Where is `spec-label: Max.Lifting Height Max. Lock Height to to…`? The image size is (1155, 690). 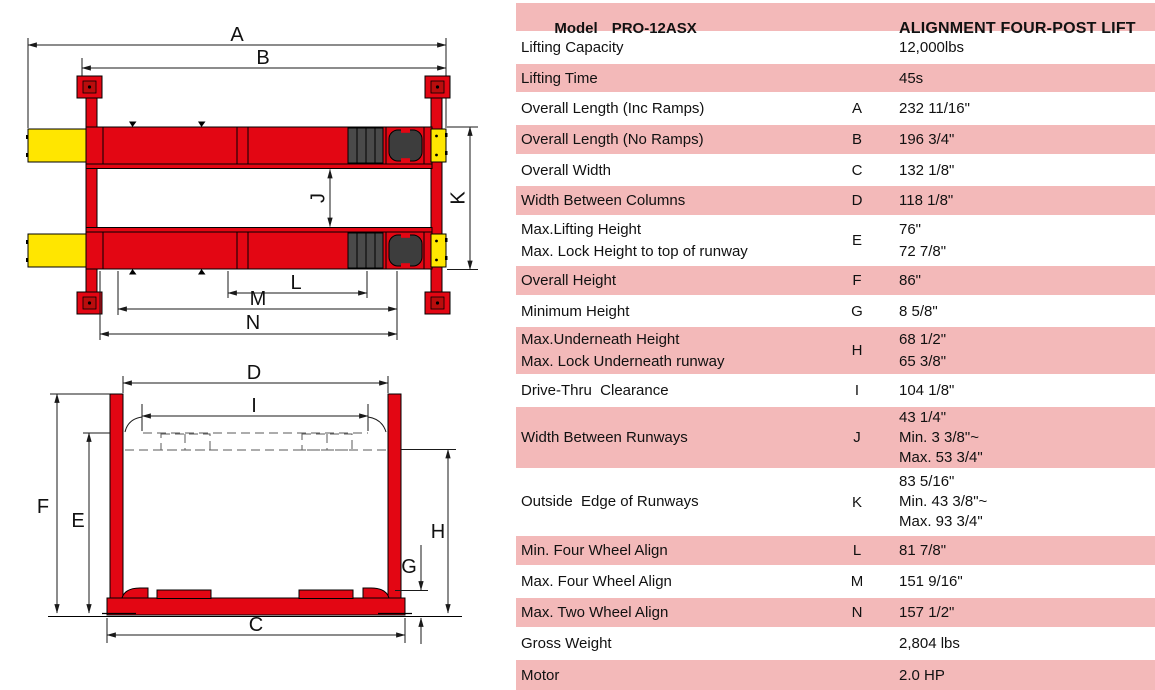
spec-label: Max.Lifting Height Max. Lock Height to to… is located at coordinates (634, 240).